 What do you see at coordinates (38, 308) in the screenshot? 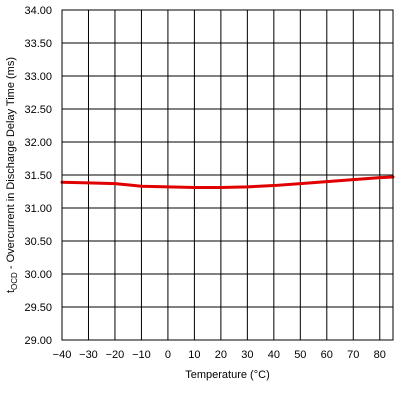
I see `y-tick-label: 29.50` at bounding box center [38, 308].